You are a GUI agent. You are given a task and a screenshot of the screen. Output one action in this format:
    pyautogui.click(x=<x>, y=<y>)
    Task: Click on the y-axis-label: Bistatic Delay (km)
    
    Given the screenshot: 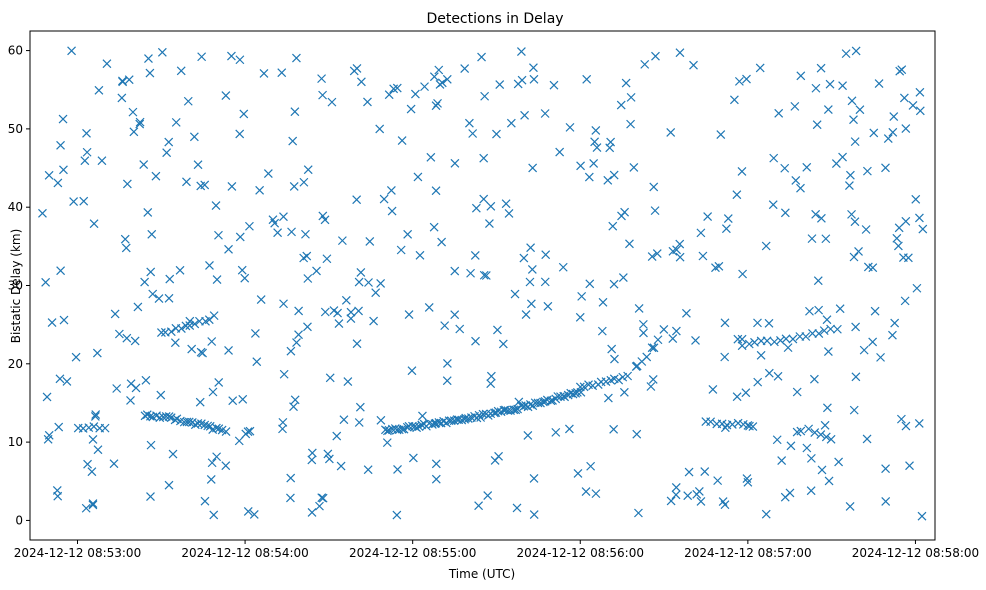 What is the action you would take?
    pyautogui.click(x=16, y=286)
    